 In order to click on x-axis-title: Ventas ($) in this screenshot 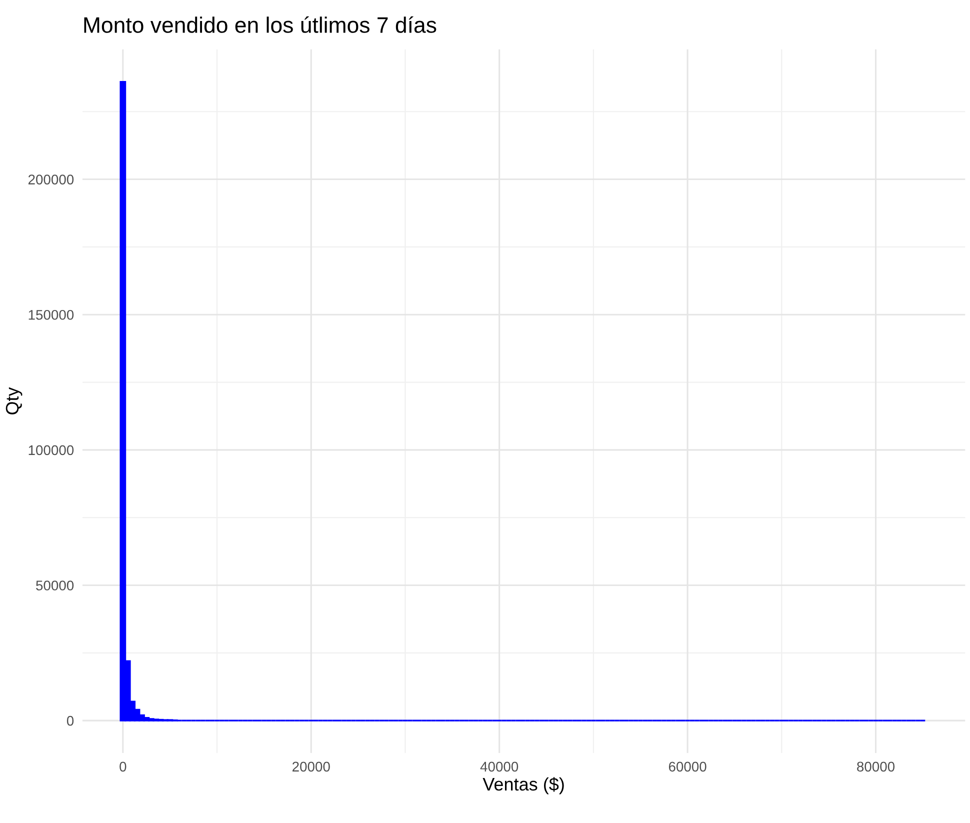, I will do `click(523, 785)`.